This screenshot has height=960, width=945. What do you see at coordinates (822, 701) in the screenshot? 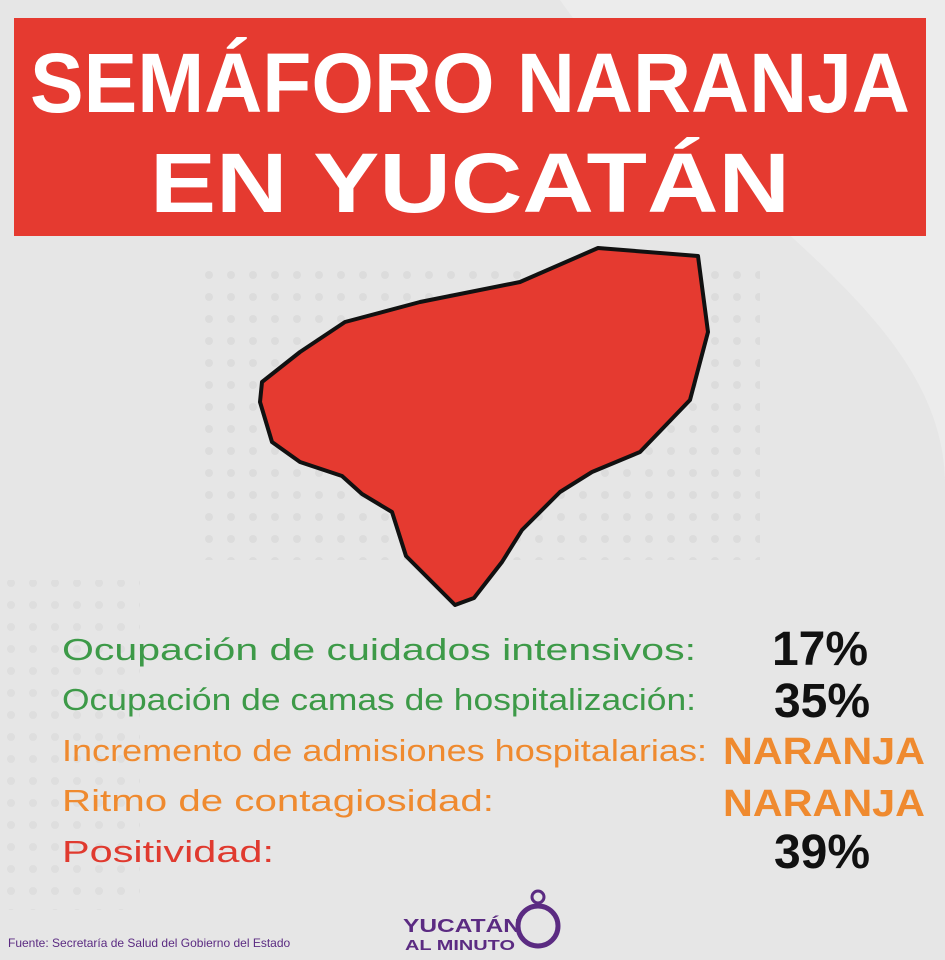
I see `indicator-value: 35%` at bounding box center [822, 701].